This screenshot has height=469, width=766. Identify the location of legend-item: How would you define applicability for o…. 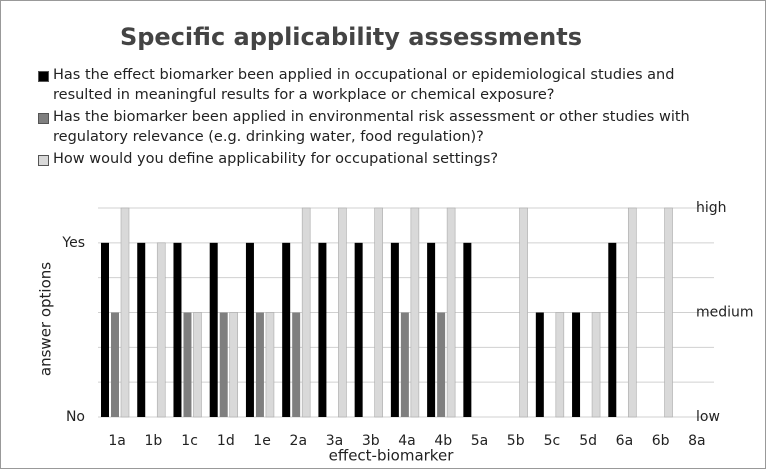
(383, 159).